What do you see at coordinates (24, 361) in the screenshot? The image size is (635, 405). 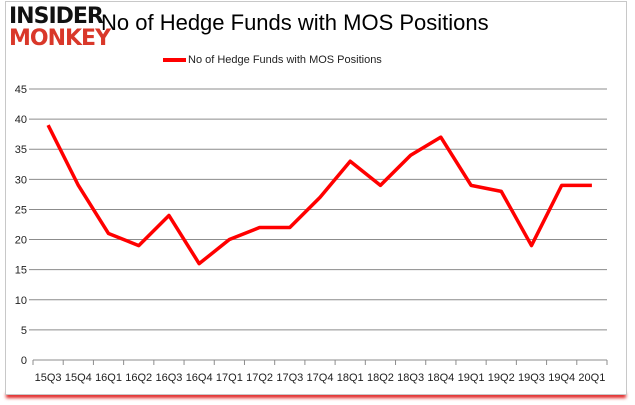 I see `y-tick-label: 0` at bounding box center [24, 361].